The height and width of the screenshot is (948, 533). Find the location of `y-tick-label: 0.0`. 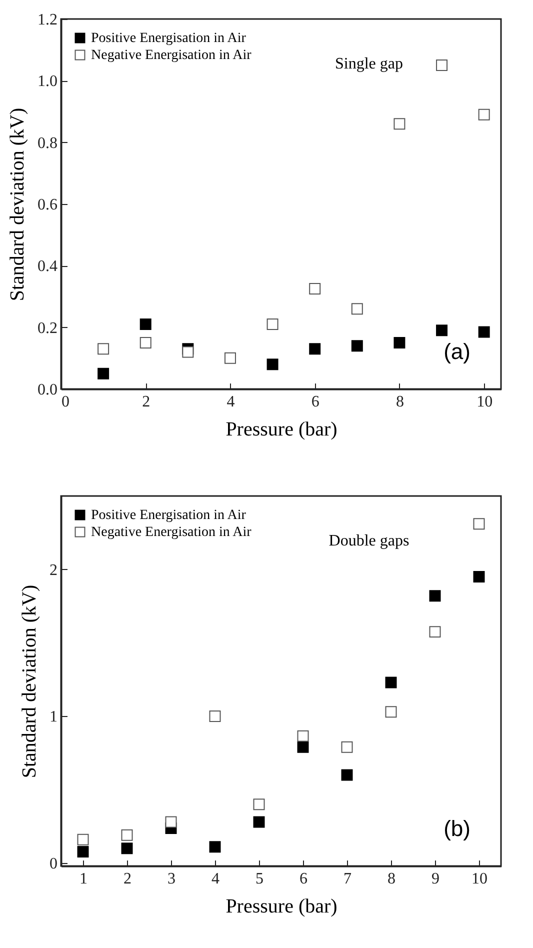

y-tick-label: 0.0 is located at coordinates (48, 390).